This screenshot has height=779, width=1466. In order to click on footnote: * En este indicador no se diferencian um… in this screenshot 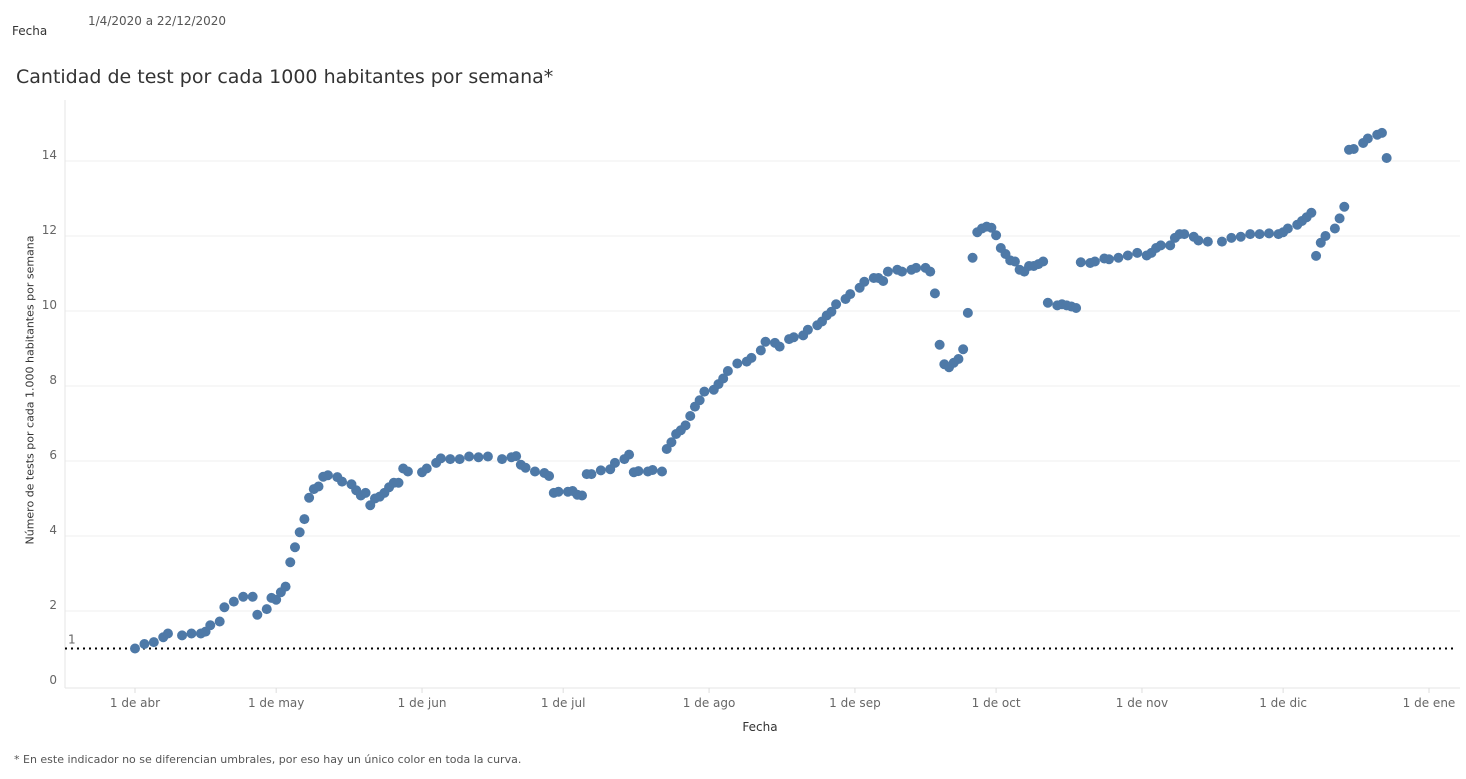, I will do `click(268, 759)`.